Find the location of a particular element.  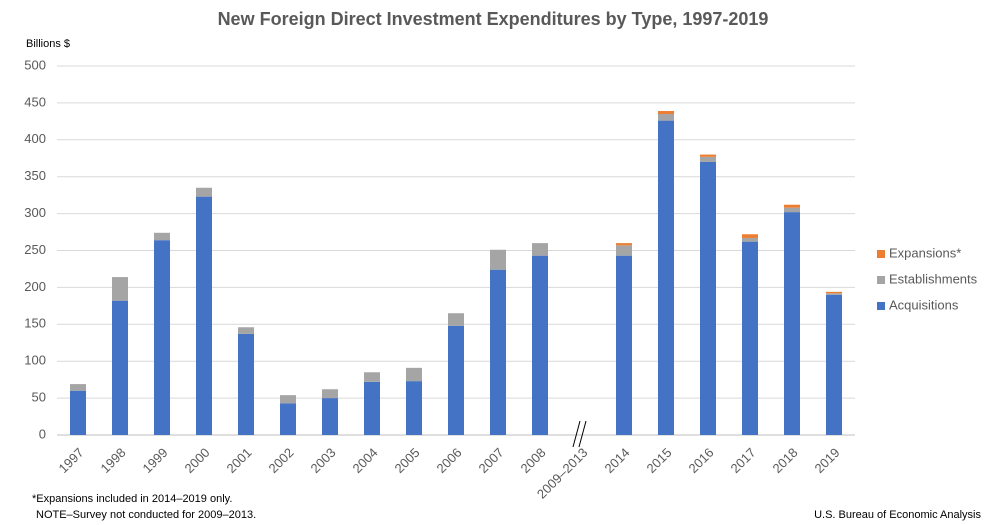

x-tick-label: 2005 is located at coordinates (406, 460).